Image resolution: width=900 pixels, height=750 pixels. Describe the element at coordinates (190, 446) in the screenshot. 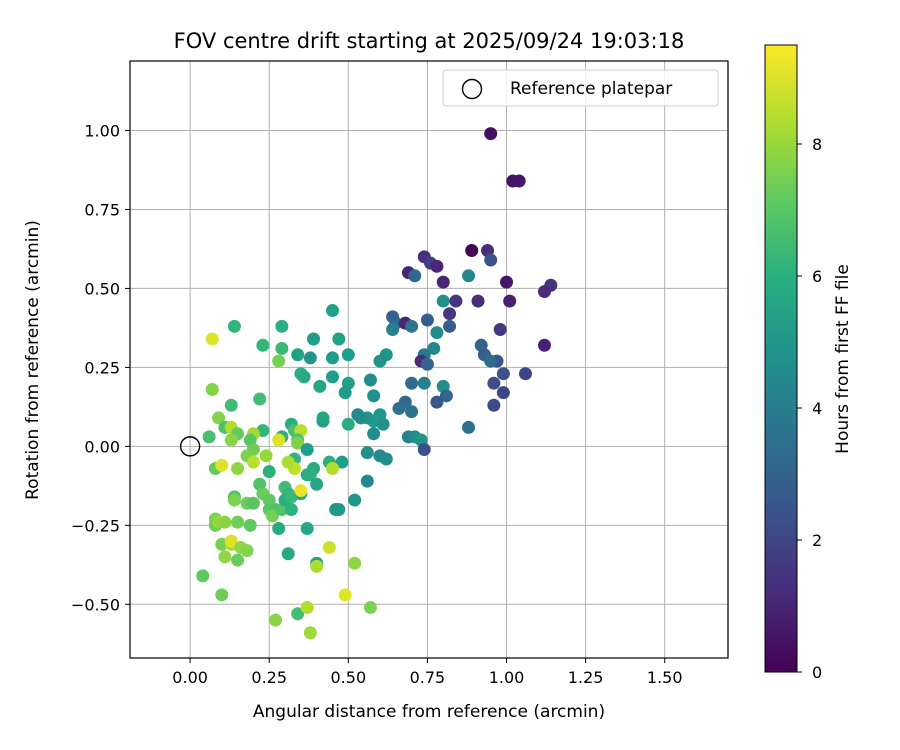

I see `reference-platepar-marker` at that location.